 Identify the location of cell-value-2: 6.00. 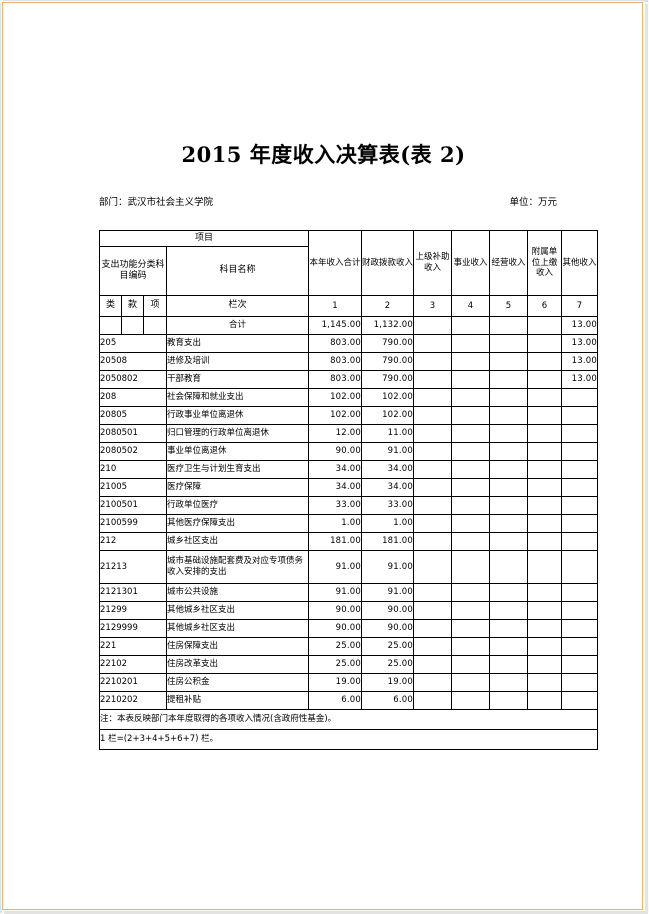
(388, 700).